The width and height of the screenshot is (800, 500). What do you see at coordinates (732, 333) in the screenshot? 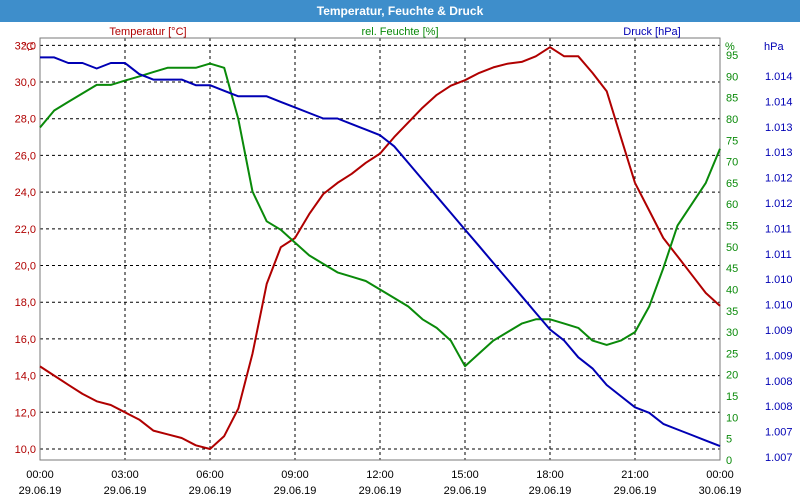
I see `humidity-tick: 30` at bounding box center [732, 333].